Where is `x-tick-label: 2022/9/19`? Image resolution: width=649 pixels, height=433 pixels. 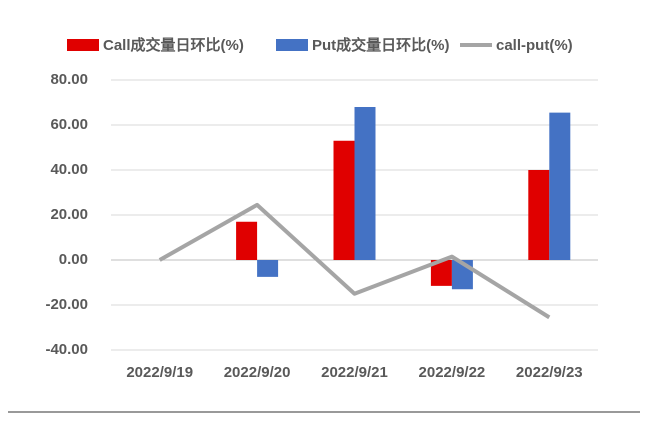 x-tick-label: 2022/9/19 is located at coordinates (159, 372).